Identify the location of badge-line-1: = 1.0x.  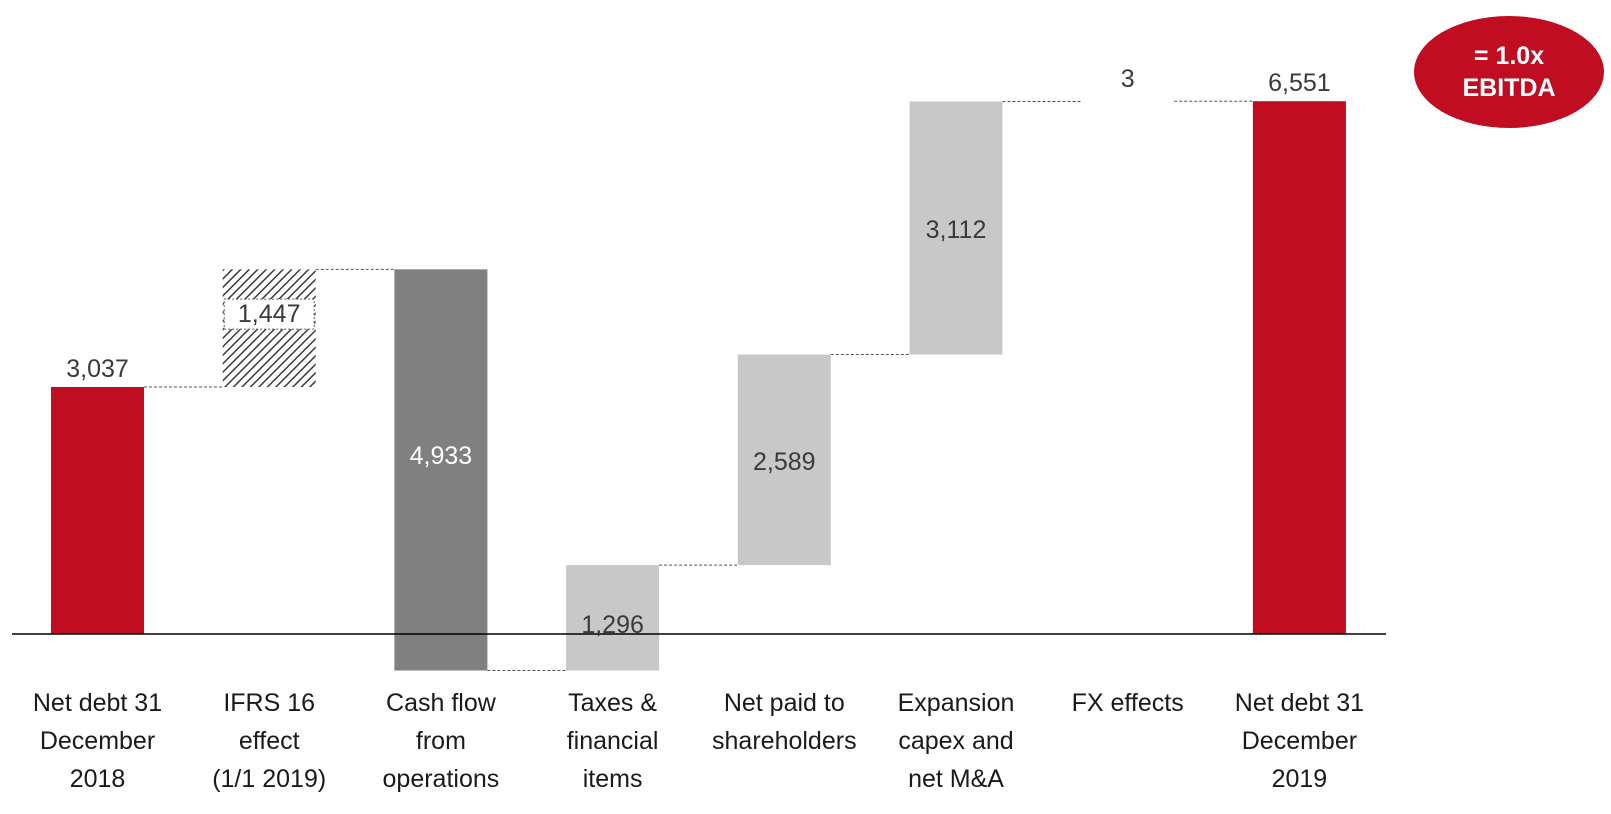
(1509, 56).